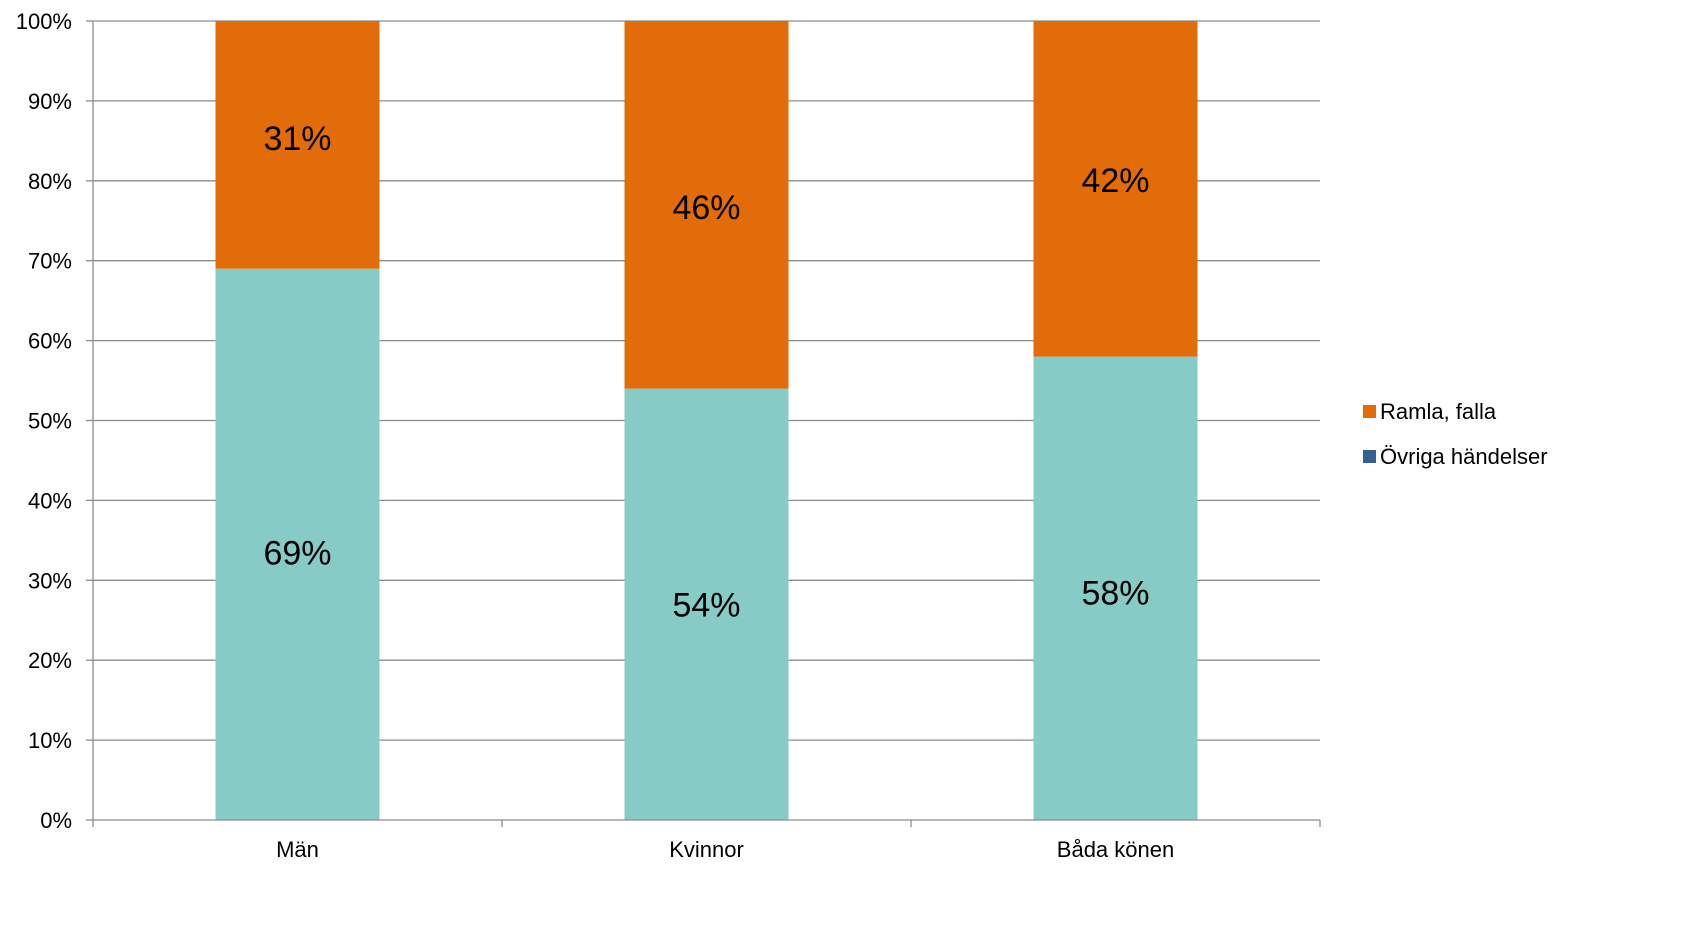 Image resolution: width=1692 pixels, height=928 pixels. Describe the element at coordinates (297, 553) in the screenshot. I see `data-label: 69%` at that location.